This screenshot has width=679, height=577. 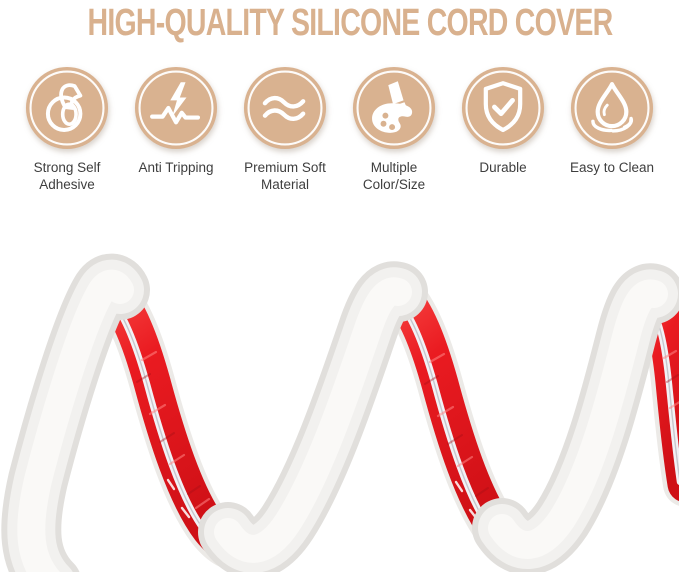 What do you see at coordinates (612, 108) in the screenshot?
I see `water-drop-icon` at bounding box center [612, 108].